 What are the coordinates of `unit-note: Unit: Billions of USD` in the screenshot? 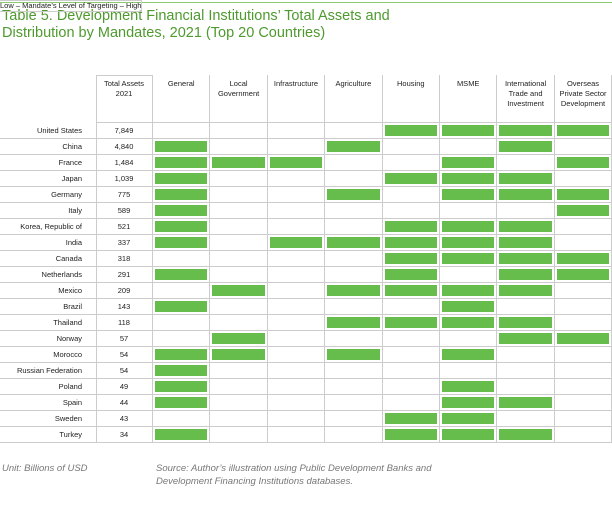 It's located at (45, 468).